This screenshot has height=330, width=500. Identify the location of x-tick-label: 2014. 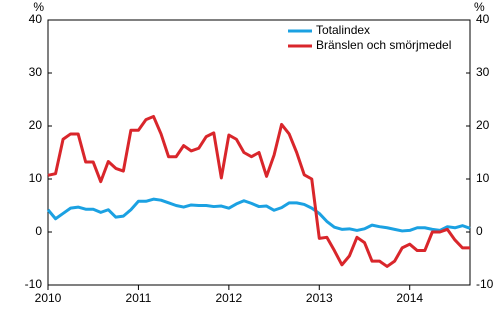
(409, 298).